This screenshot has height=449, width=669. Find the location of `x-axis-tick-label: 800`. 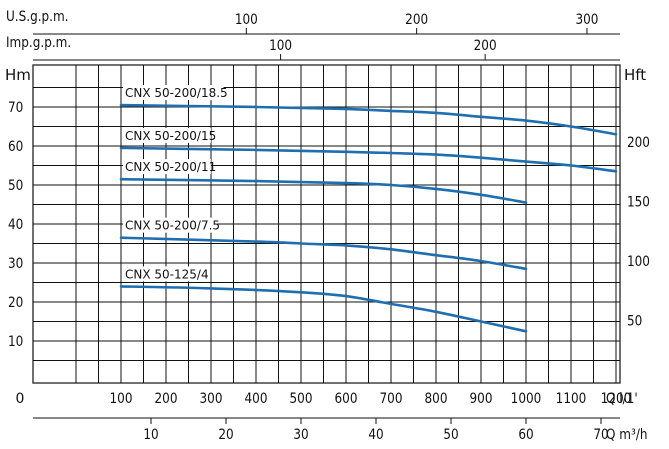

x-axis-tick-label: 800 is located at coordinates (436, 399).